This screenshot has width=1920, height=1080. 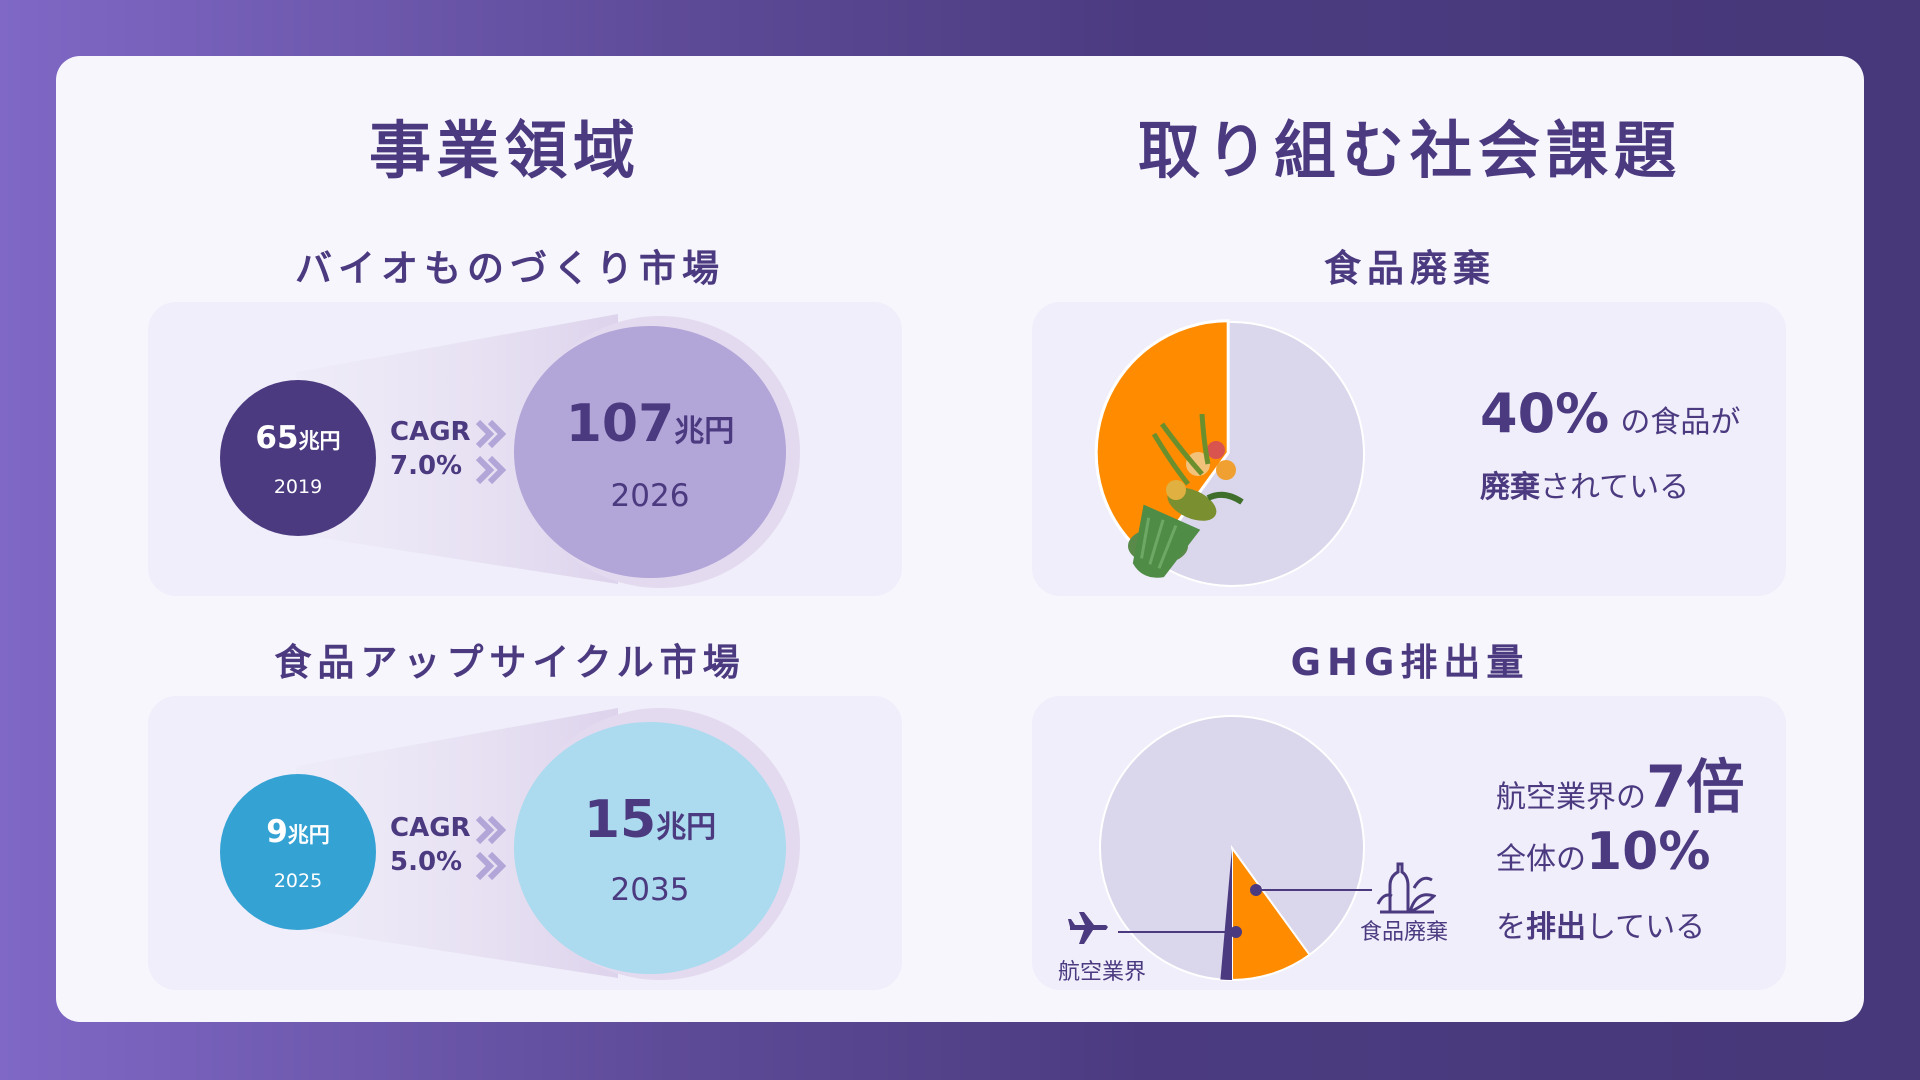 What do you see at coordinates (510, 662) in the screenshot?
I see `upcycle-market-title: 食品アップサイクル市場` at bounding box center [510, 662].